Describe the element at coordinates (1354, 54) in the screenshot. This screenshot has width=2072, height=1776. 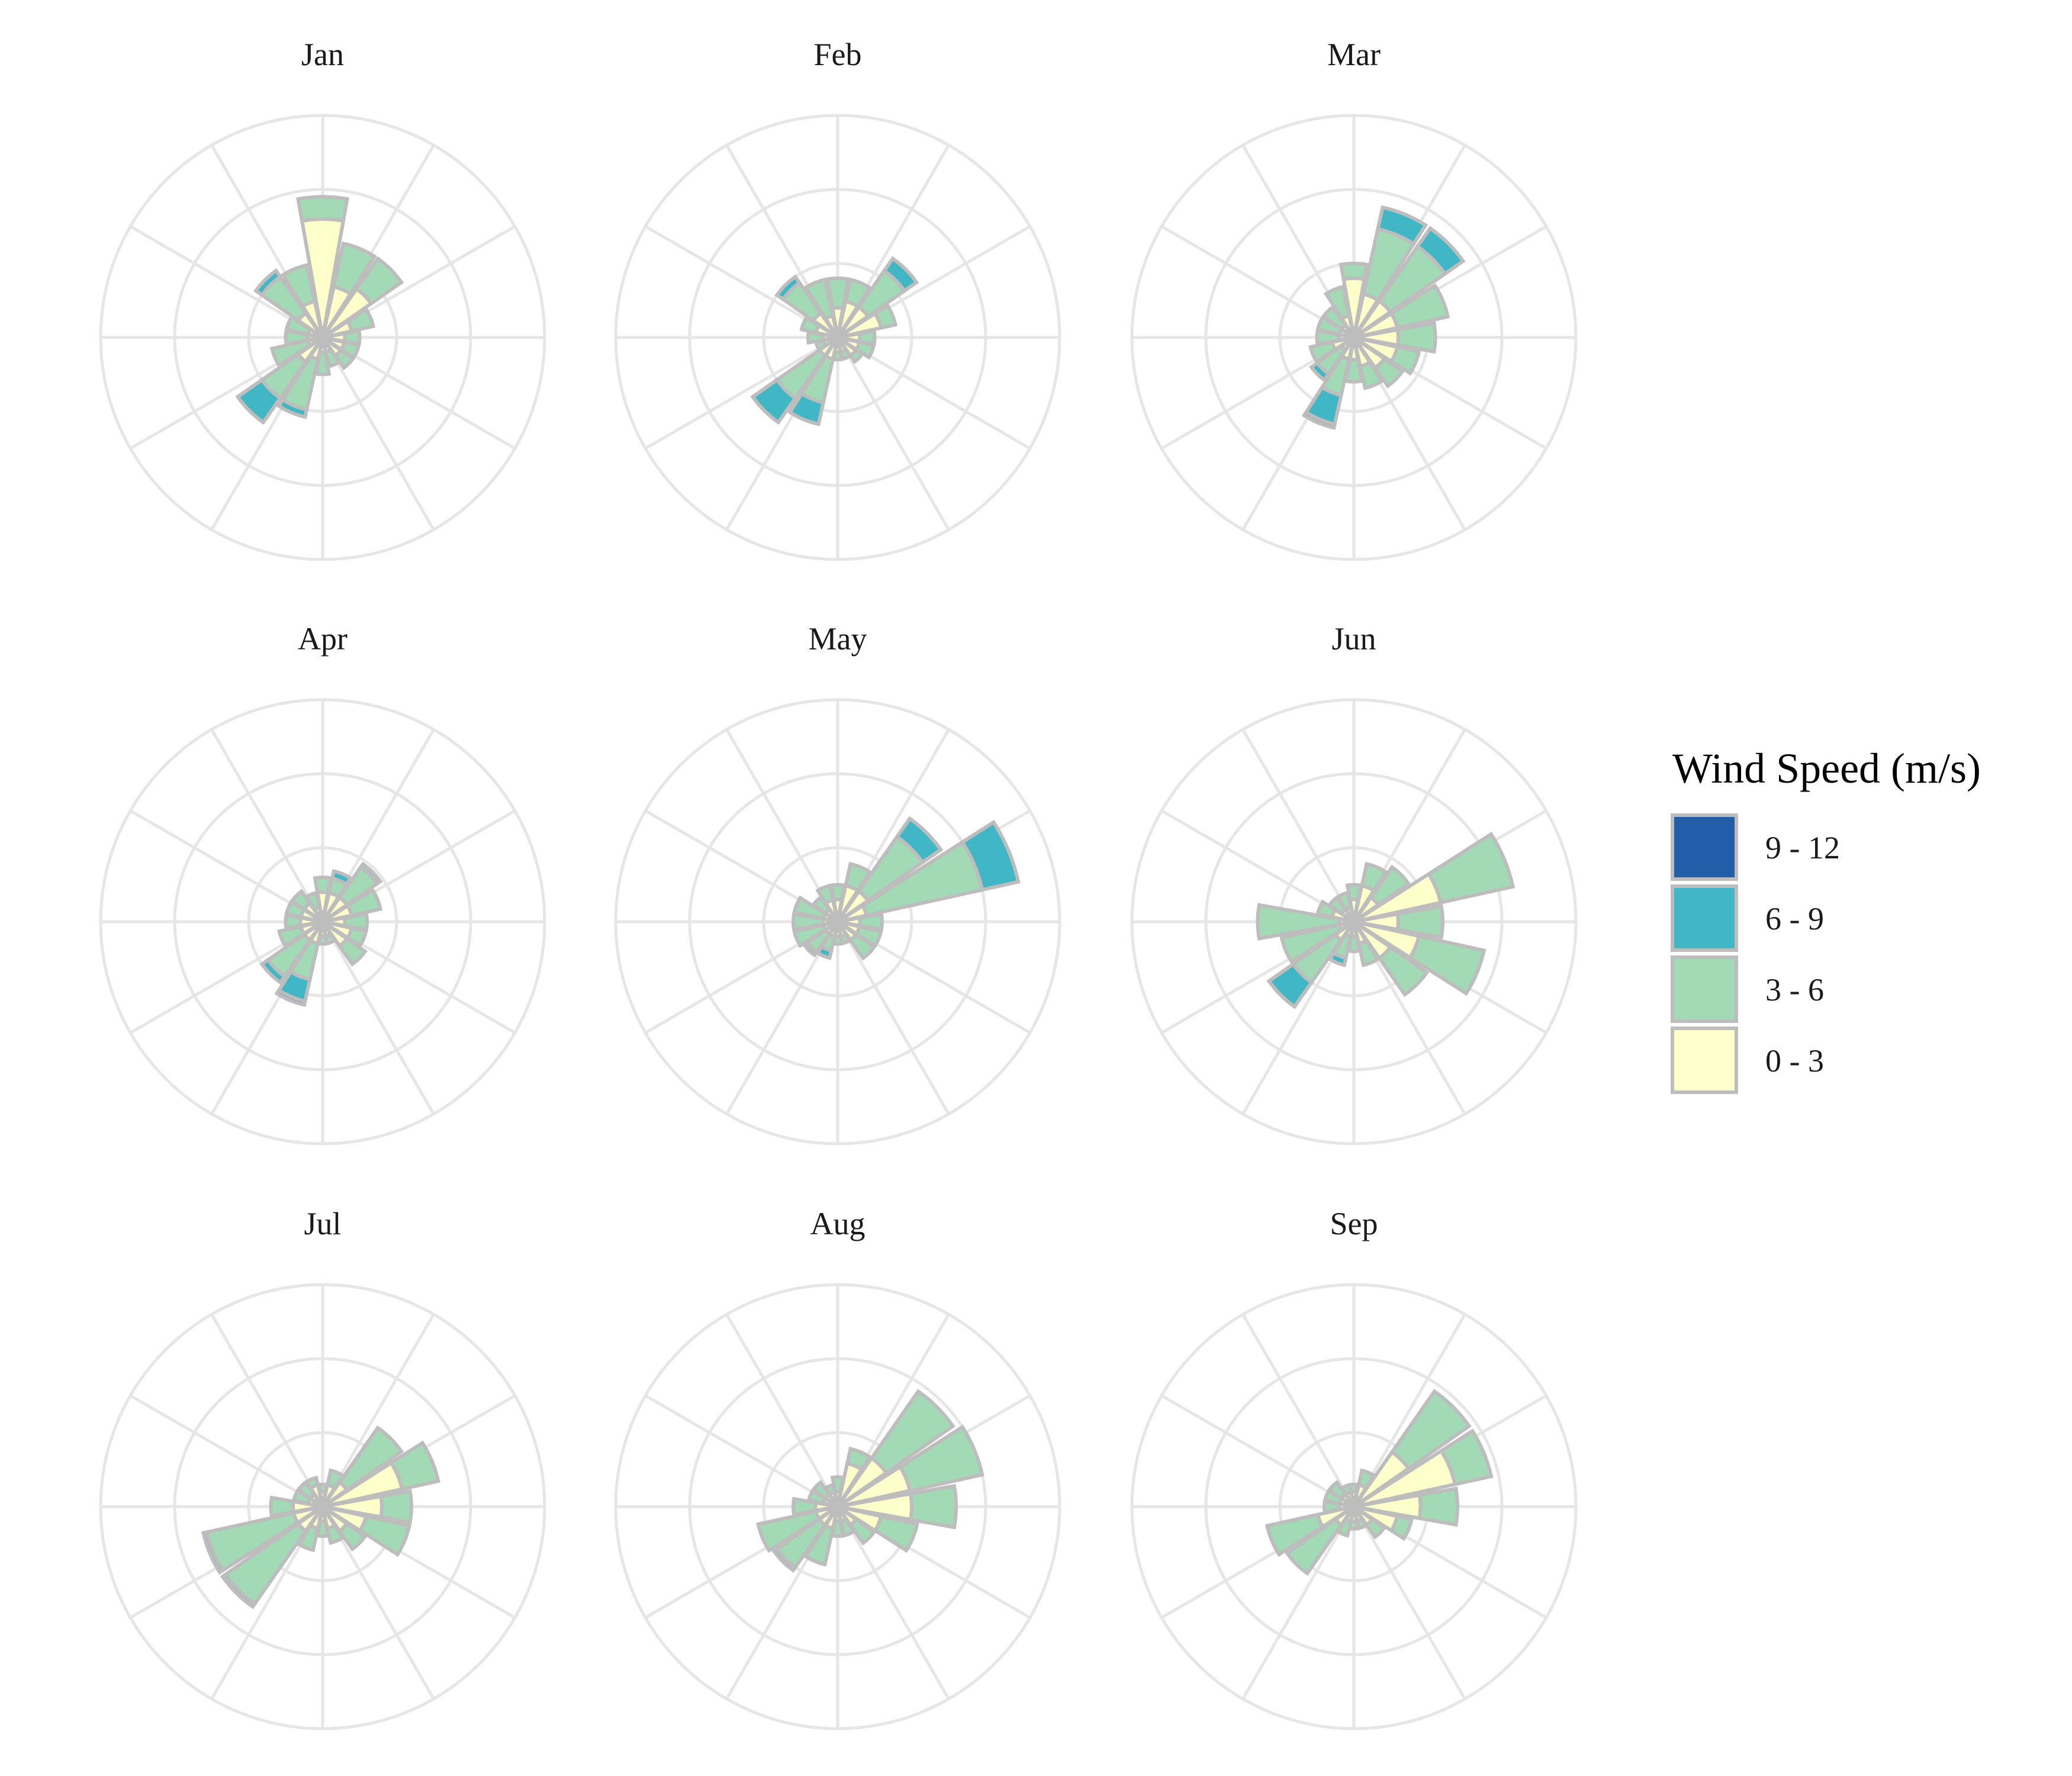
I see `panel-title: Mar` at that location.